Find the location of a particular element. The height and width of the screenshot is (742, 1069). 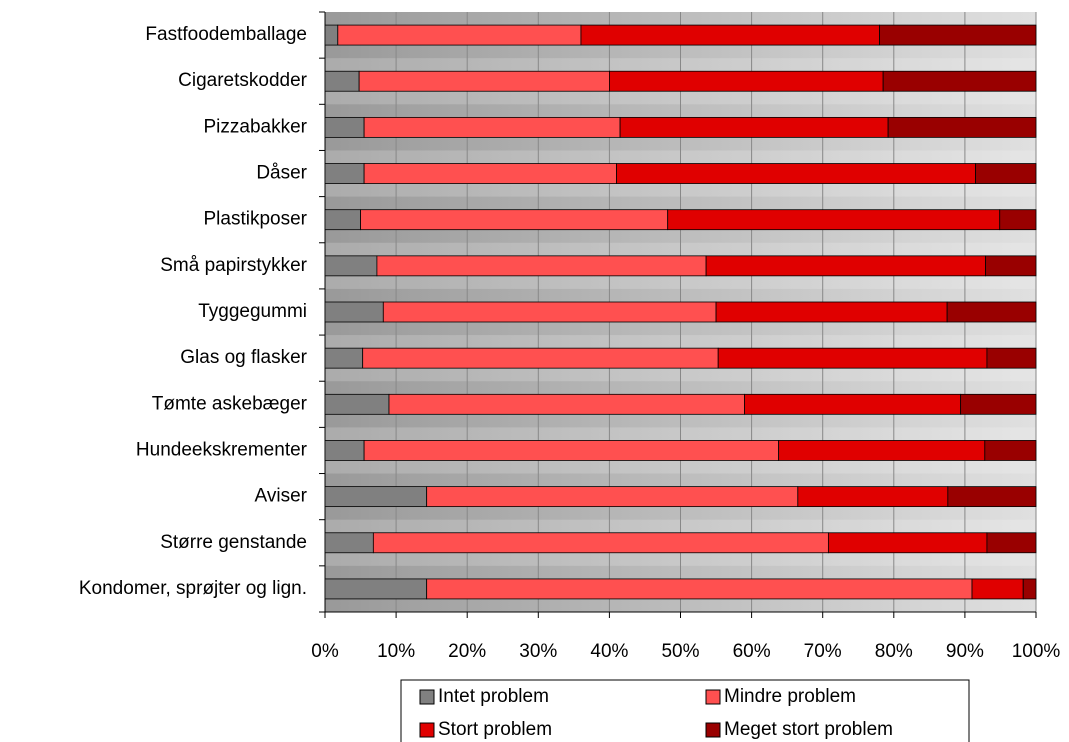

legend-label: Meget stort problem is located at coordinates (808, 729).